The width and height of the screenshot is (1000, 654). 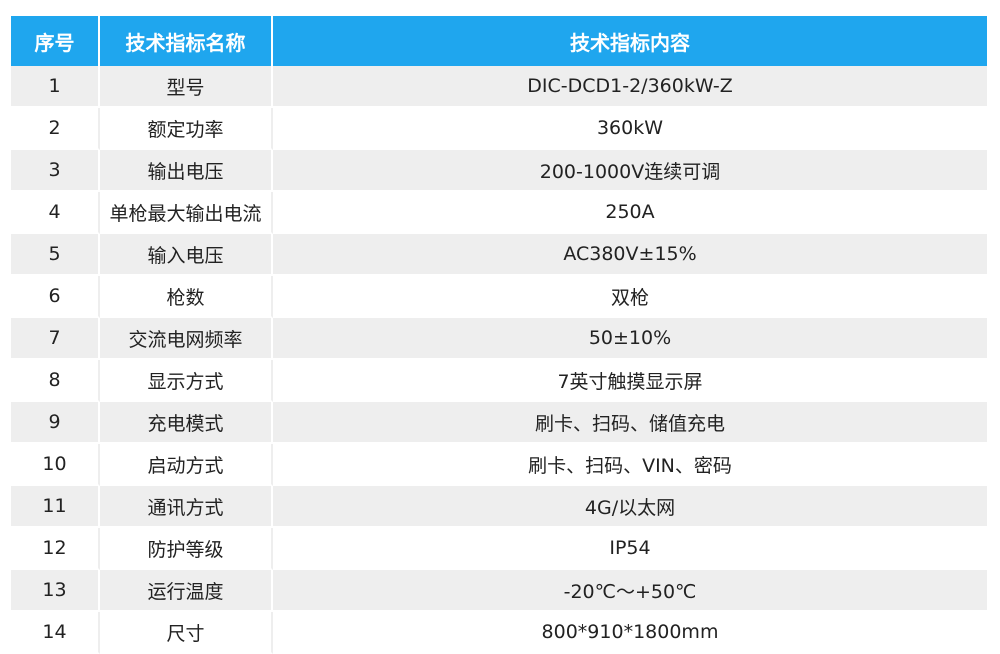 I want to click on row-index: 12, so click(x=55, y=549).